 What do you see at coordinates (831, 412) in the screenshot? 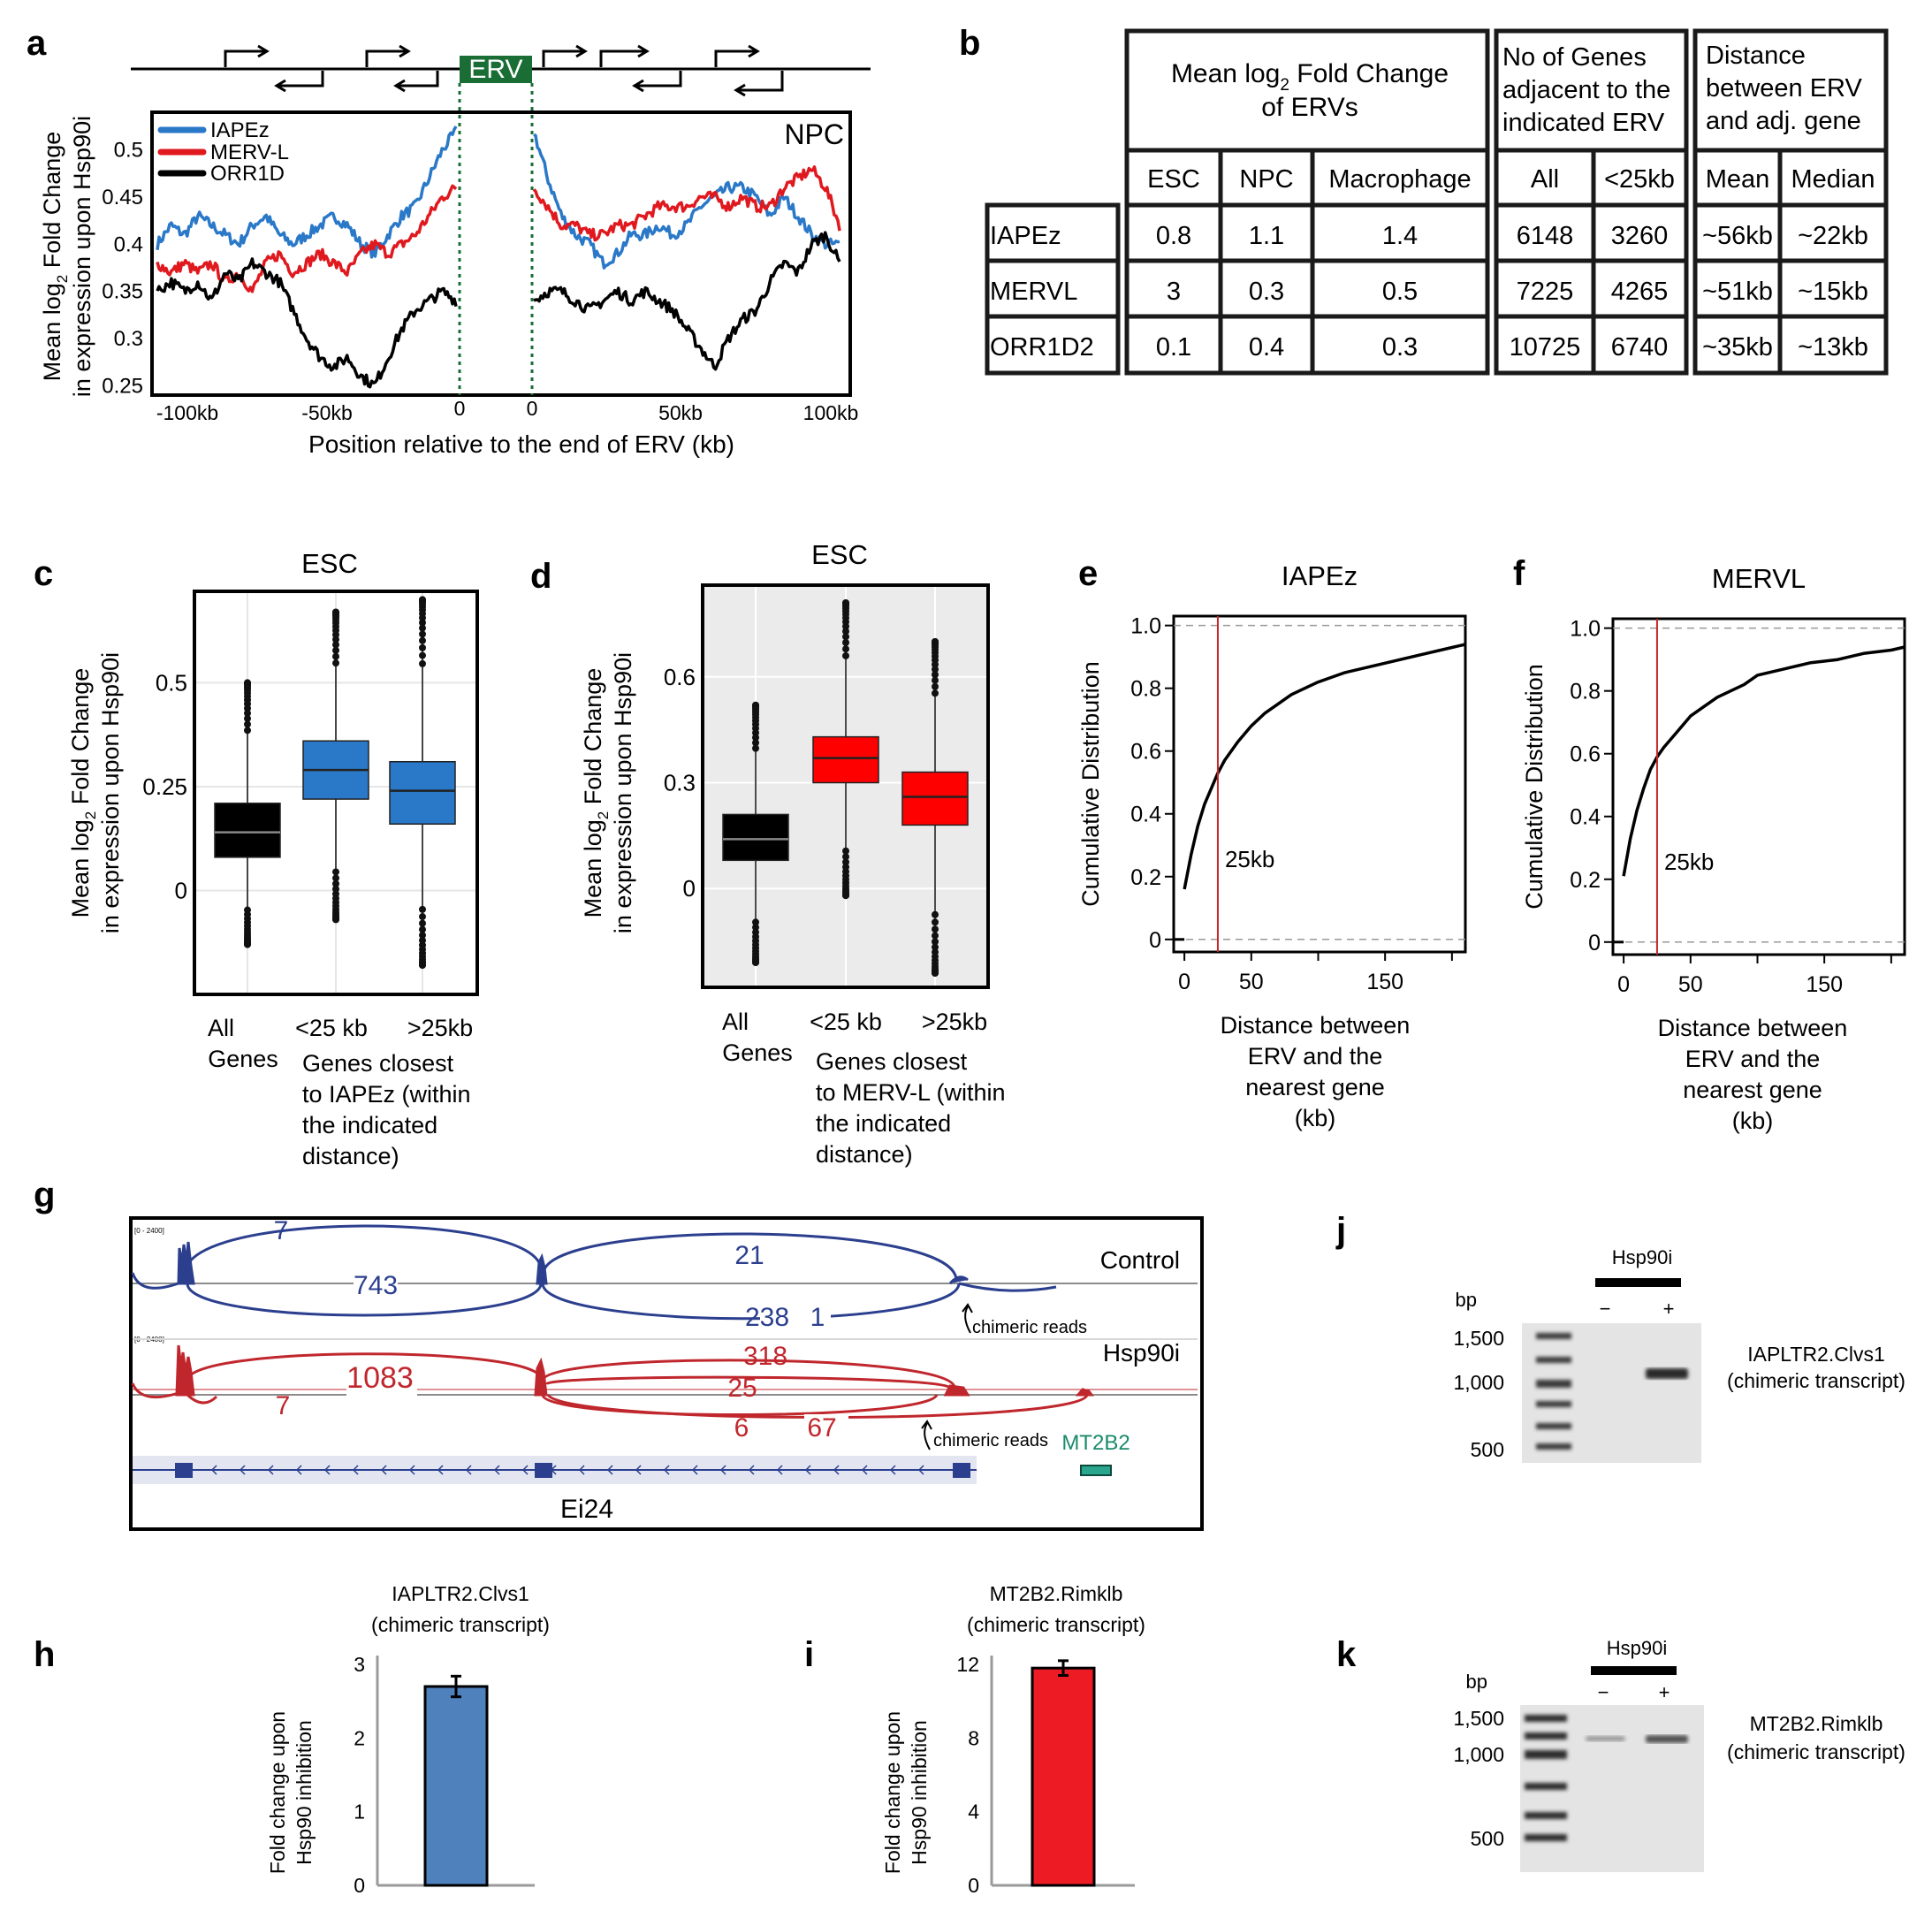
I see `x-tick: 100kb` at bounding box center [831, 412].